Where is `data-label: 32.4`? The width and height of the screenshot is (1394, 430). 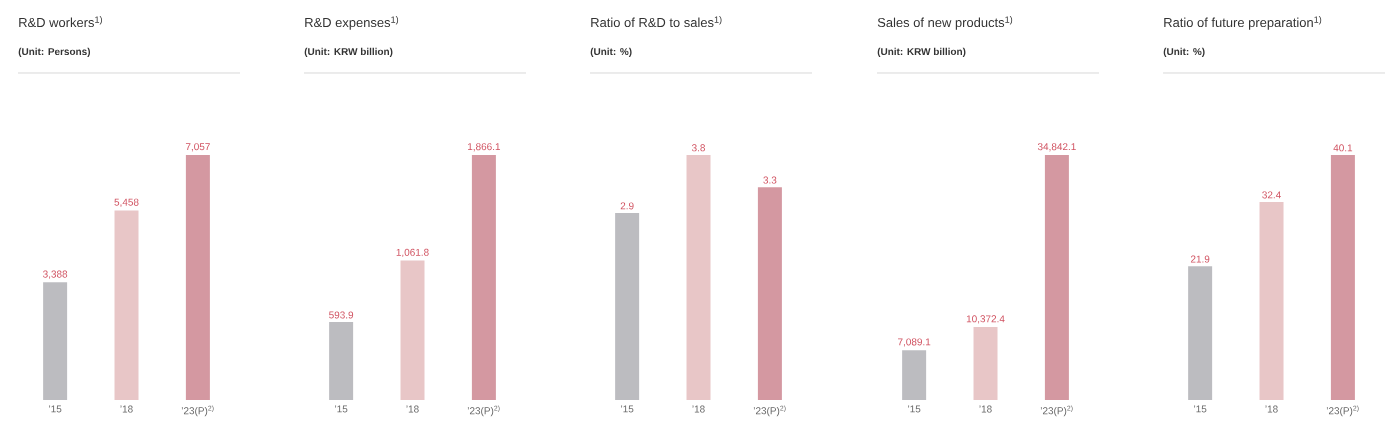 data-label: 32.4 is located at coordinates (1271, 195).